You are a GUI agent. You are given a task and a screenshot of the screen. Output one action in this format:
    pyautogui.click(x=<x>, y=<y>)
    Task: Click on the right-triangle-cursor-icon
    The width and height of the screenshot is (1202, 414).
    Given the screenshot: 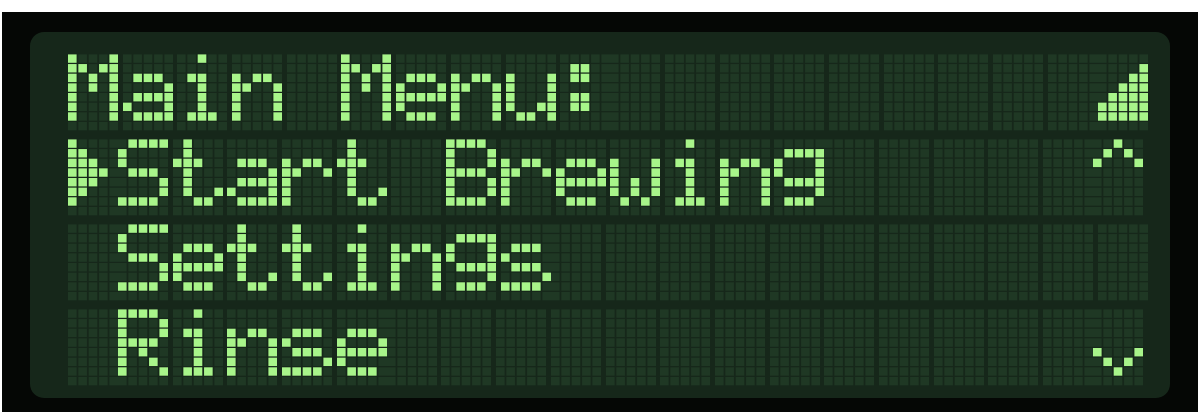 What is the action you would take?
    pyautogui.click(x=93, y=178)
    